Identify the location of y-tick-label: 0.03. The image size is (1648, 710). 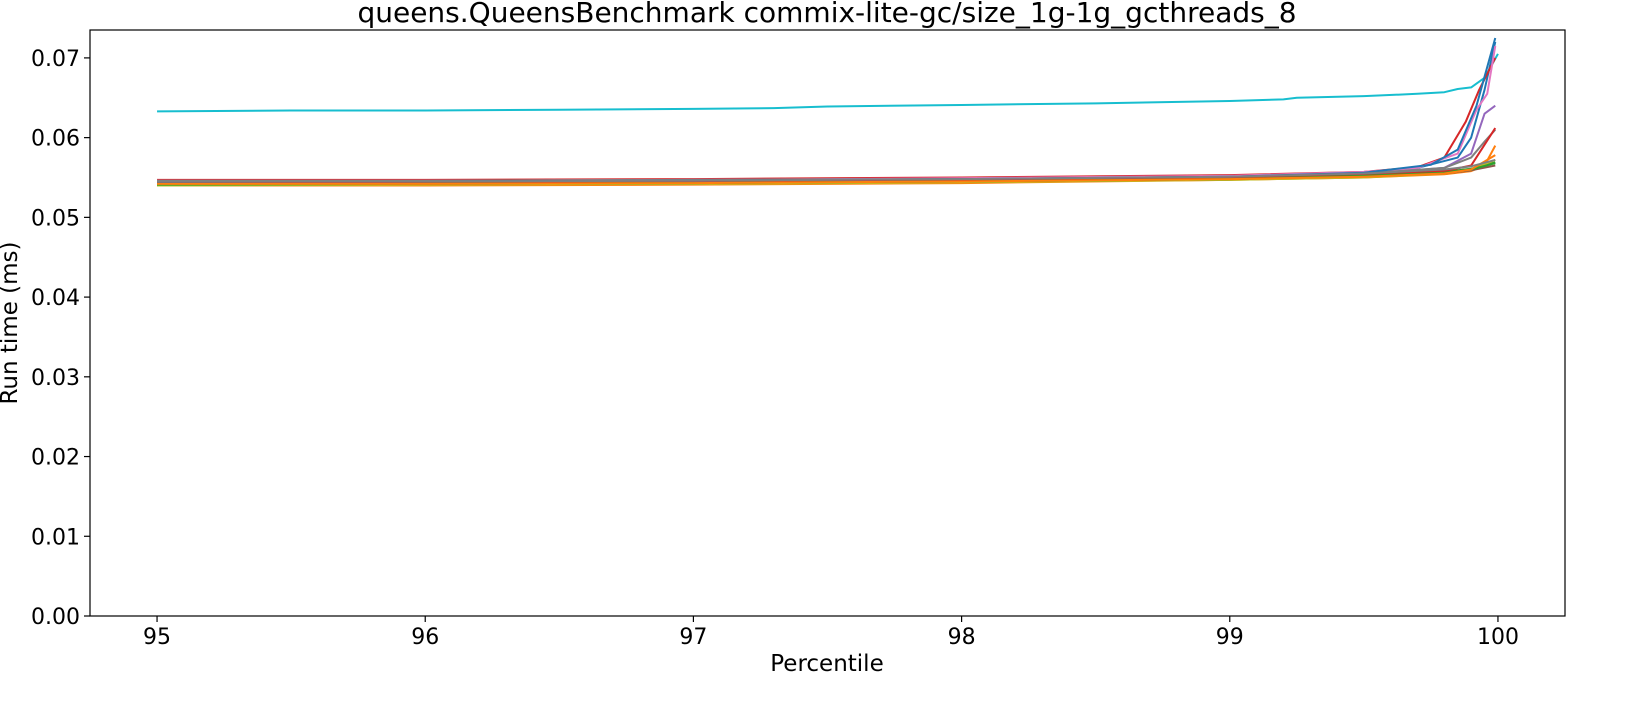
(55, 378).